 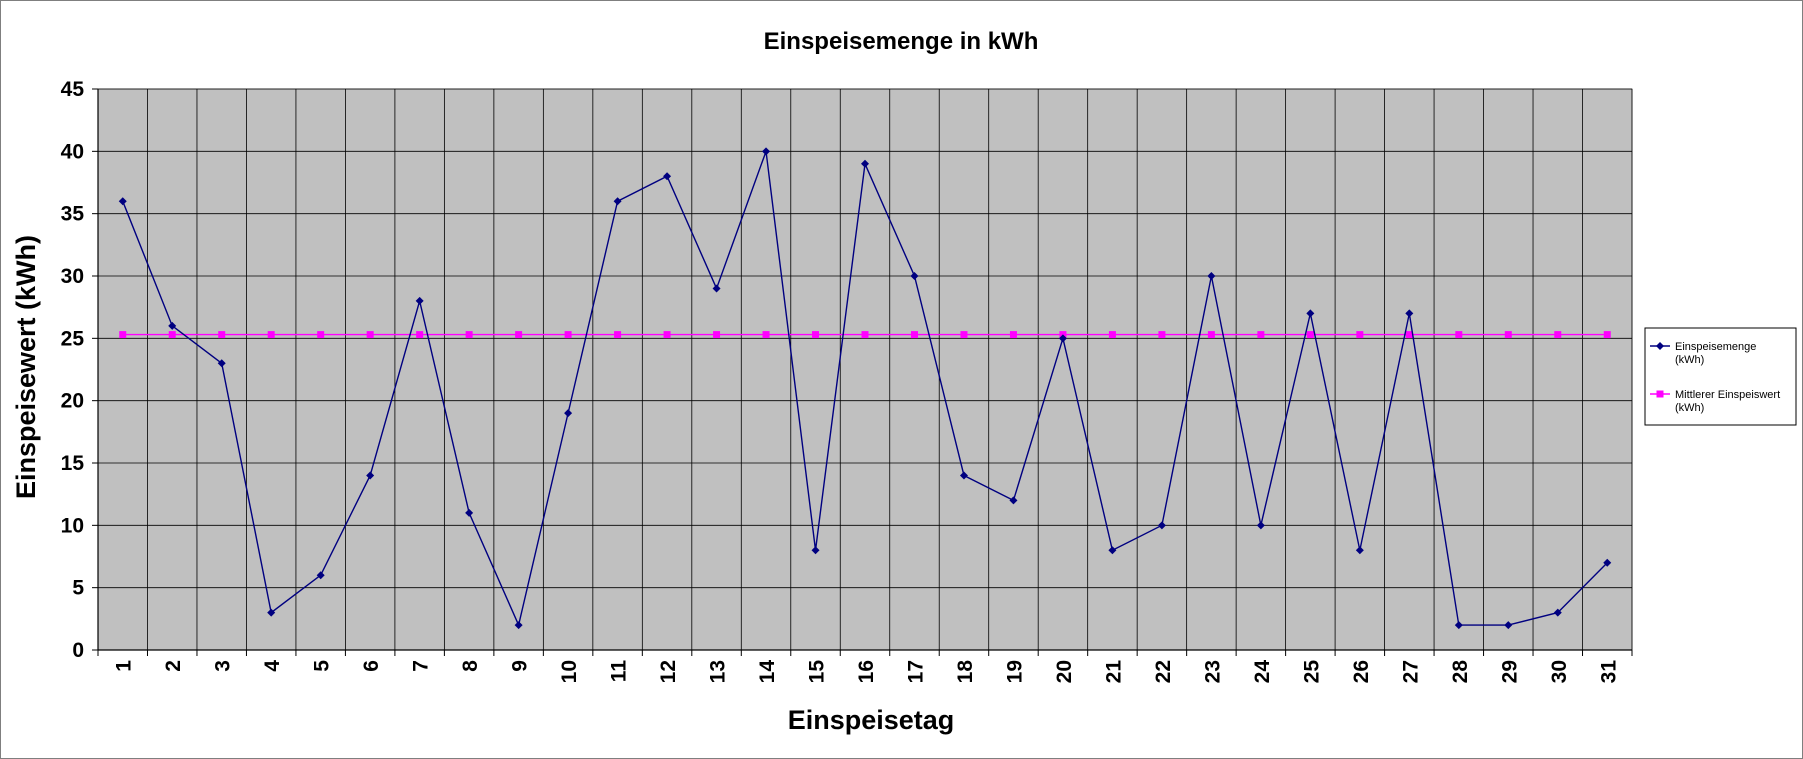 What do you see at coordinates (901, 41) in the screenshot?
I see `chart-title: Einspeisemenge in kWh` at bounding box center [901, 41].